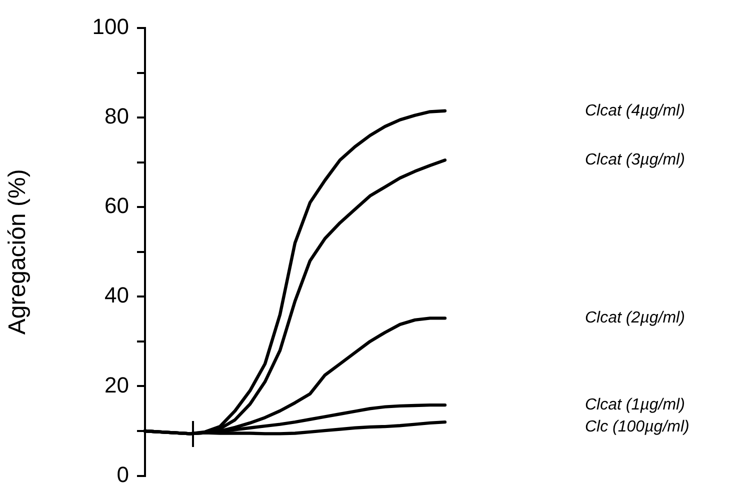  I want to click on y-tick-label: 20, so click(116, 385).